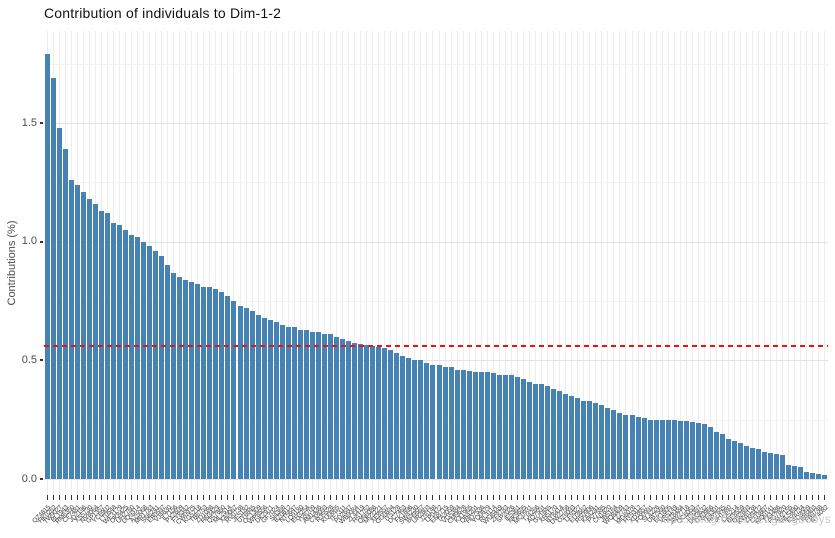 Image resolution: width=835 pixels, height=538 pixels. What do you see at coordinates (29, 122) in the screenshot?
I see `y-tick-label: 1.5` at bounding box center [29, 122].